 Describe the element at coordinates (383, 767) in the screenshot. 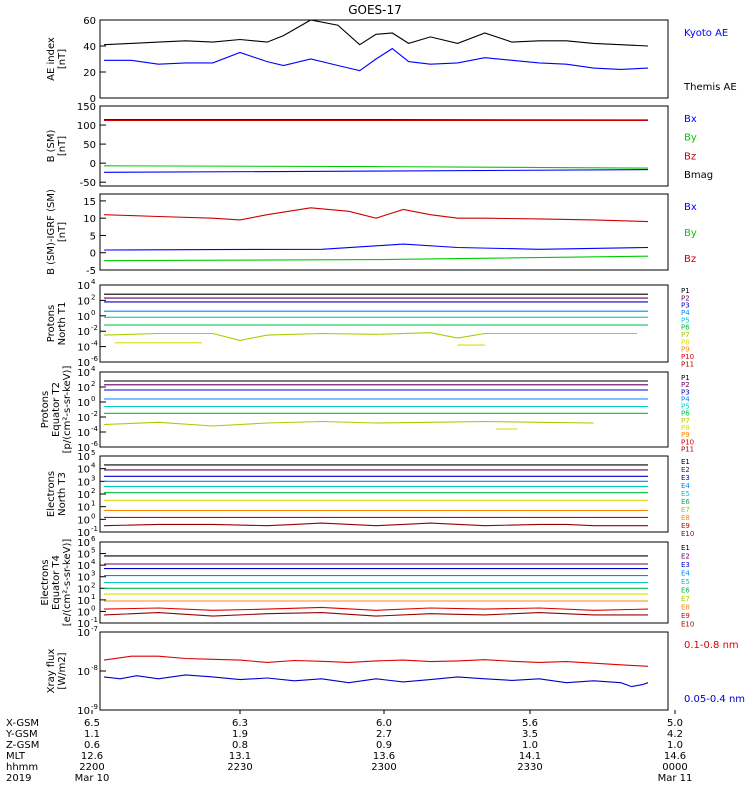

I see `xtick-label-hhmm: 2300` at that location.